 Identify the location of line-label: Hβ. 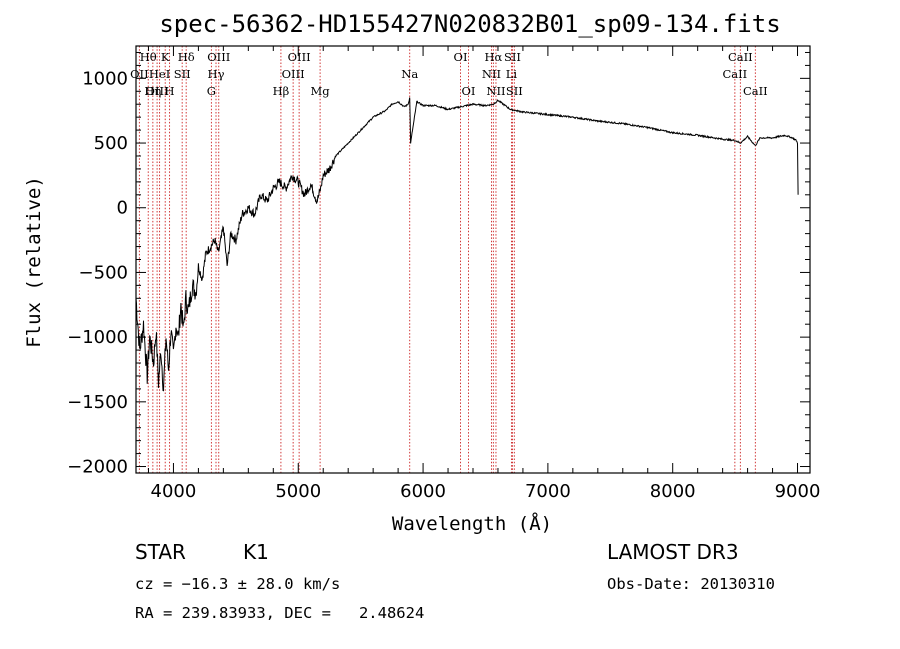
(281, 91).